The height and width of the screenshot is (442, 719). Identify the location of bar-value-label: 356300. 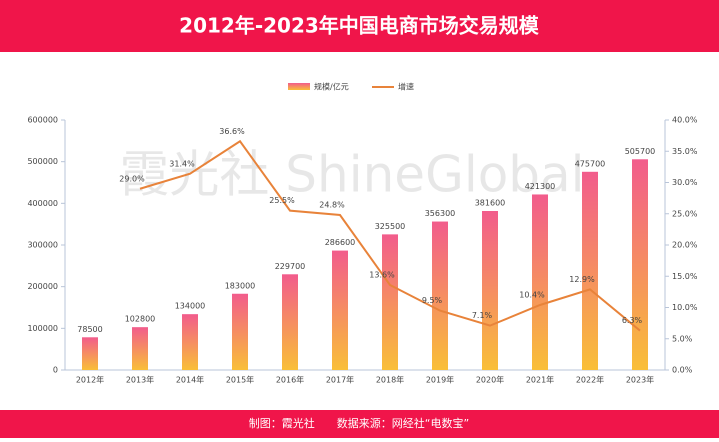
(440, 213).